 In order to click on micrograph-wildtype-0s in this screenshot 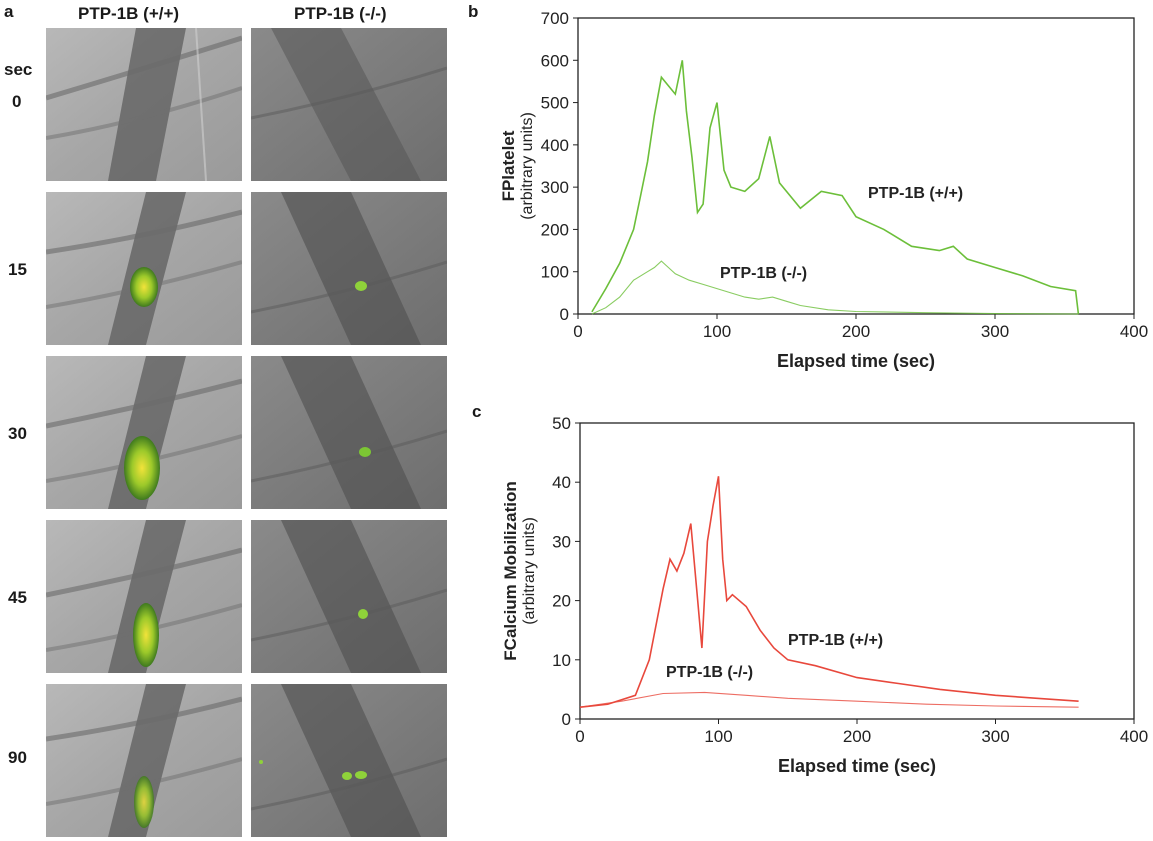, I will do `click(144, 104)`.